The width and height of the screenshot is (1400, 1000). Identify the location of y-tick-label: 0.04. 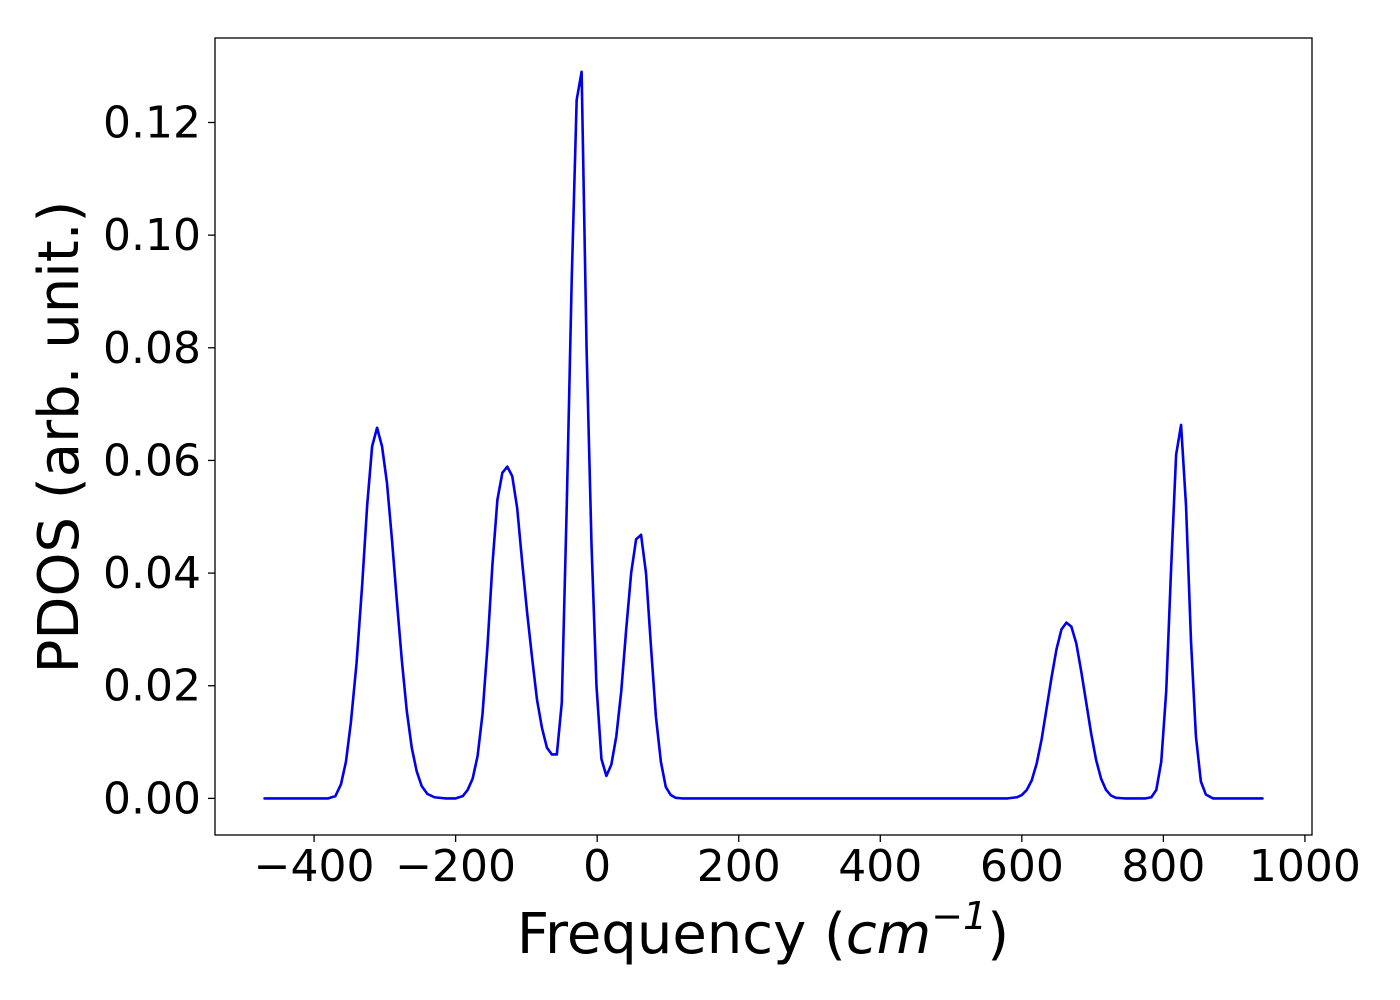
(152, 573).